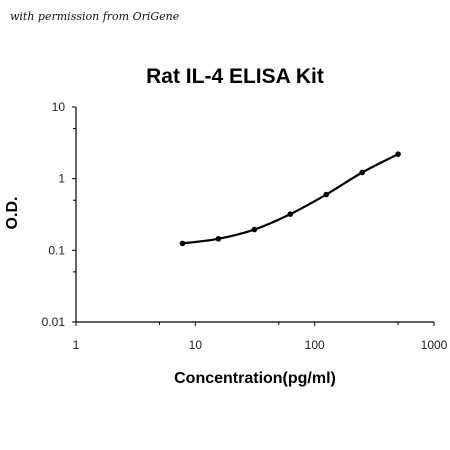 The image size is (450, 450). Describe the element at coordinates (255, 378) in the screenshot. I see `x-axis-label: Concentration(pg/ml)` at that location.